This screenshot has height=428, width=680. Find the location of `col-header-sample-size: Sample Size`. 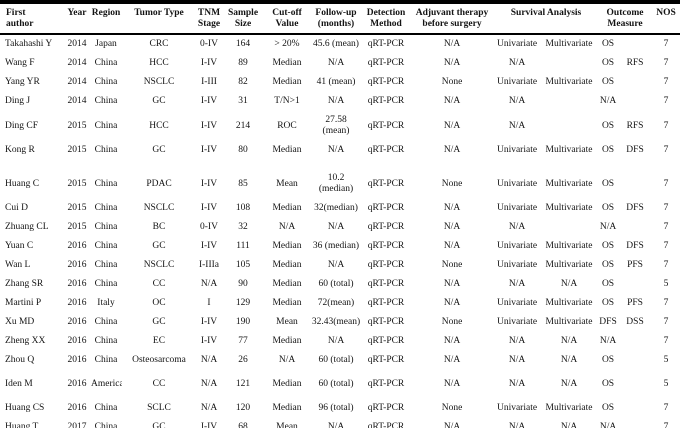

col-header-sample-size: Sample Size is located at coordinates (243, 18).